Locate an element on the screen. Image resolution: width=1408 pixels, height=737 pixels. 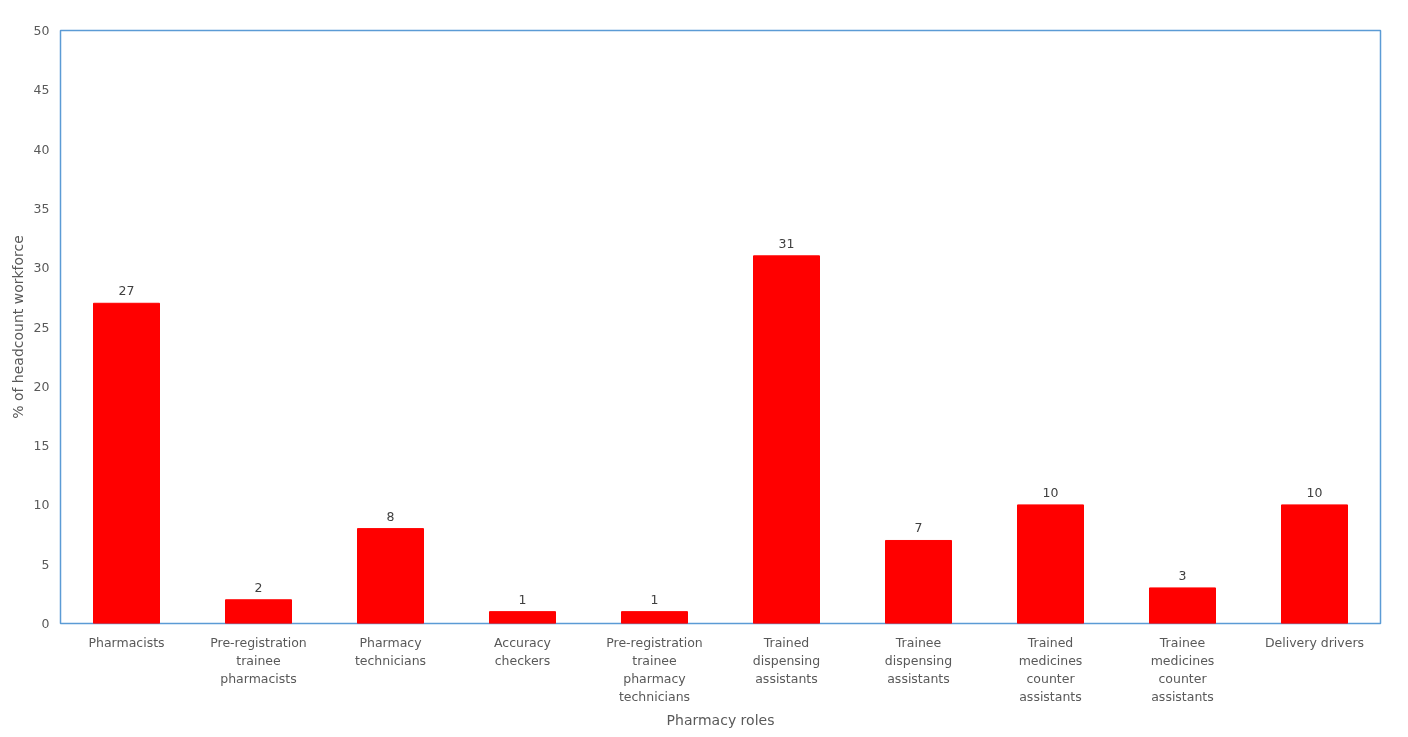
x-tick-label: Trained medicines counter assistants is located at coordinates (1050, 669).